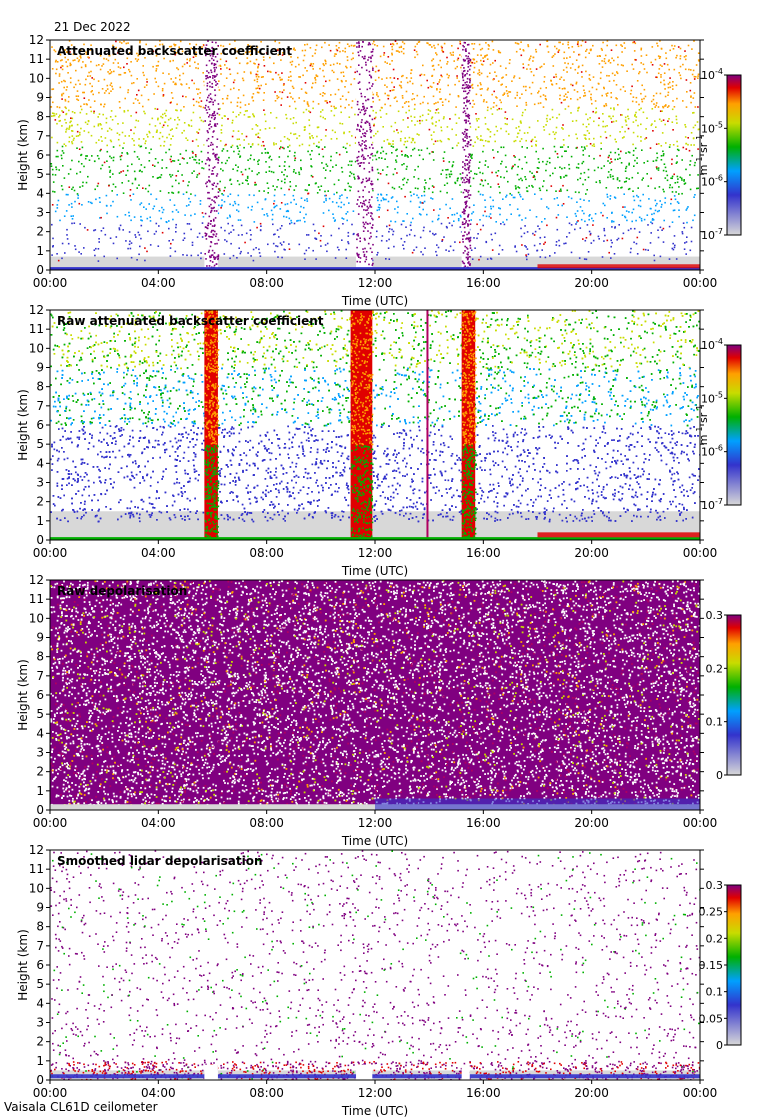 The image size is (780, 1120). I want to click on panel-title: Raw depolarisation, so click(122, 591).